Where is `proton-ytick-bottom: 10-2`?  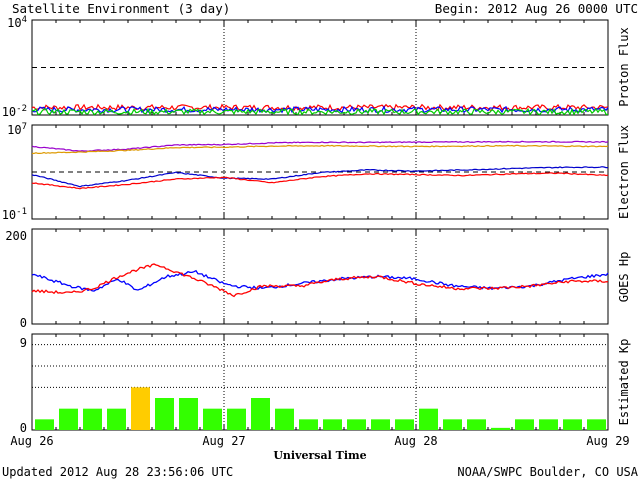
proton-ytick-bottom: 10-2 is located at coordinates (14, 111).